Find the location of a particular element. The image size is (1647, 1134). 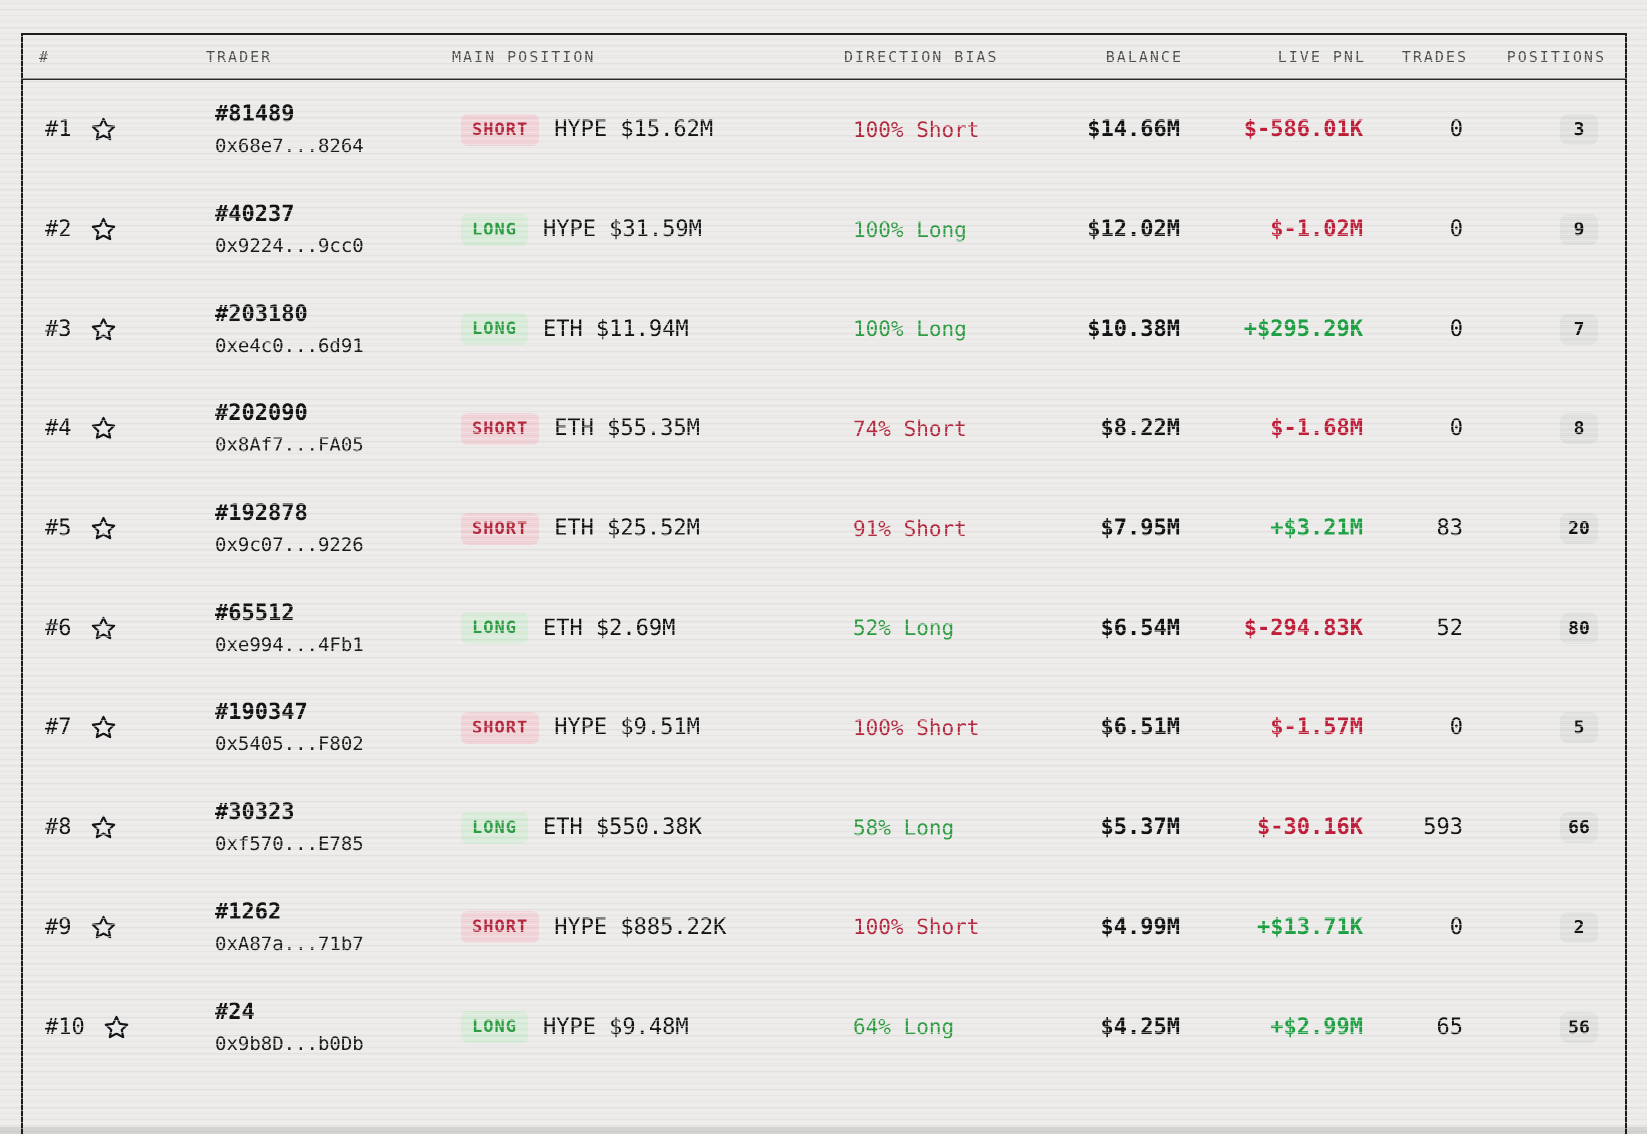

rank-cell: #10 is located at coordinates (119, 1027).